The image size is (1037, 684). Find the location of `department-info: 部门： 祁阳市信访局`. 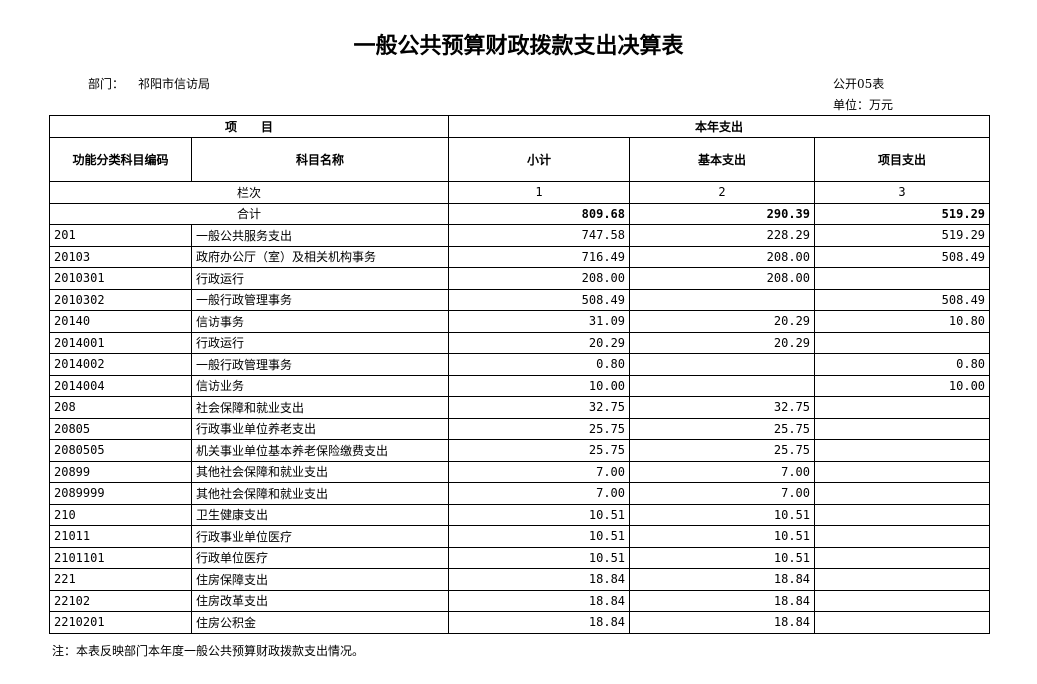

department-info: 部门： 祁阳市信访局 is located at coordinates (156, 83).